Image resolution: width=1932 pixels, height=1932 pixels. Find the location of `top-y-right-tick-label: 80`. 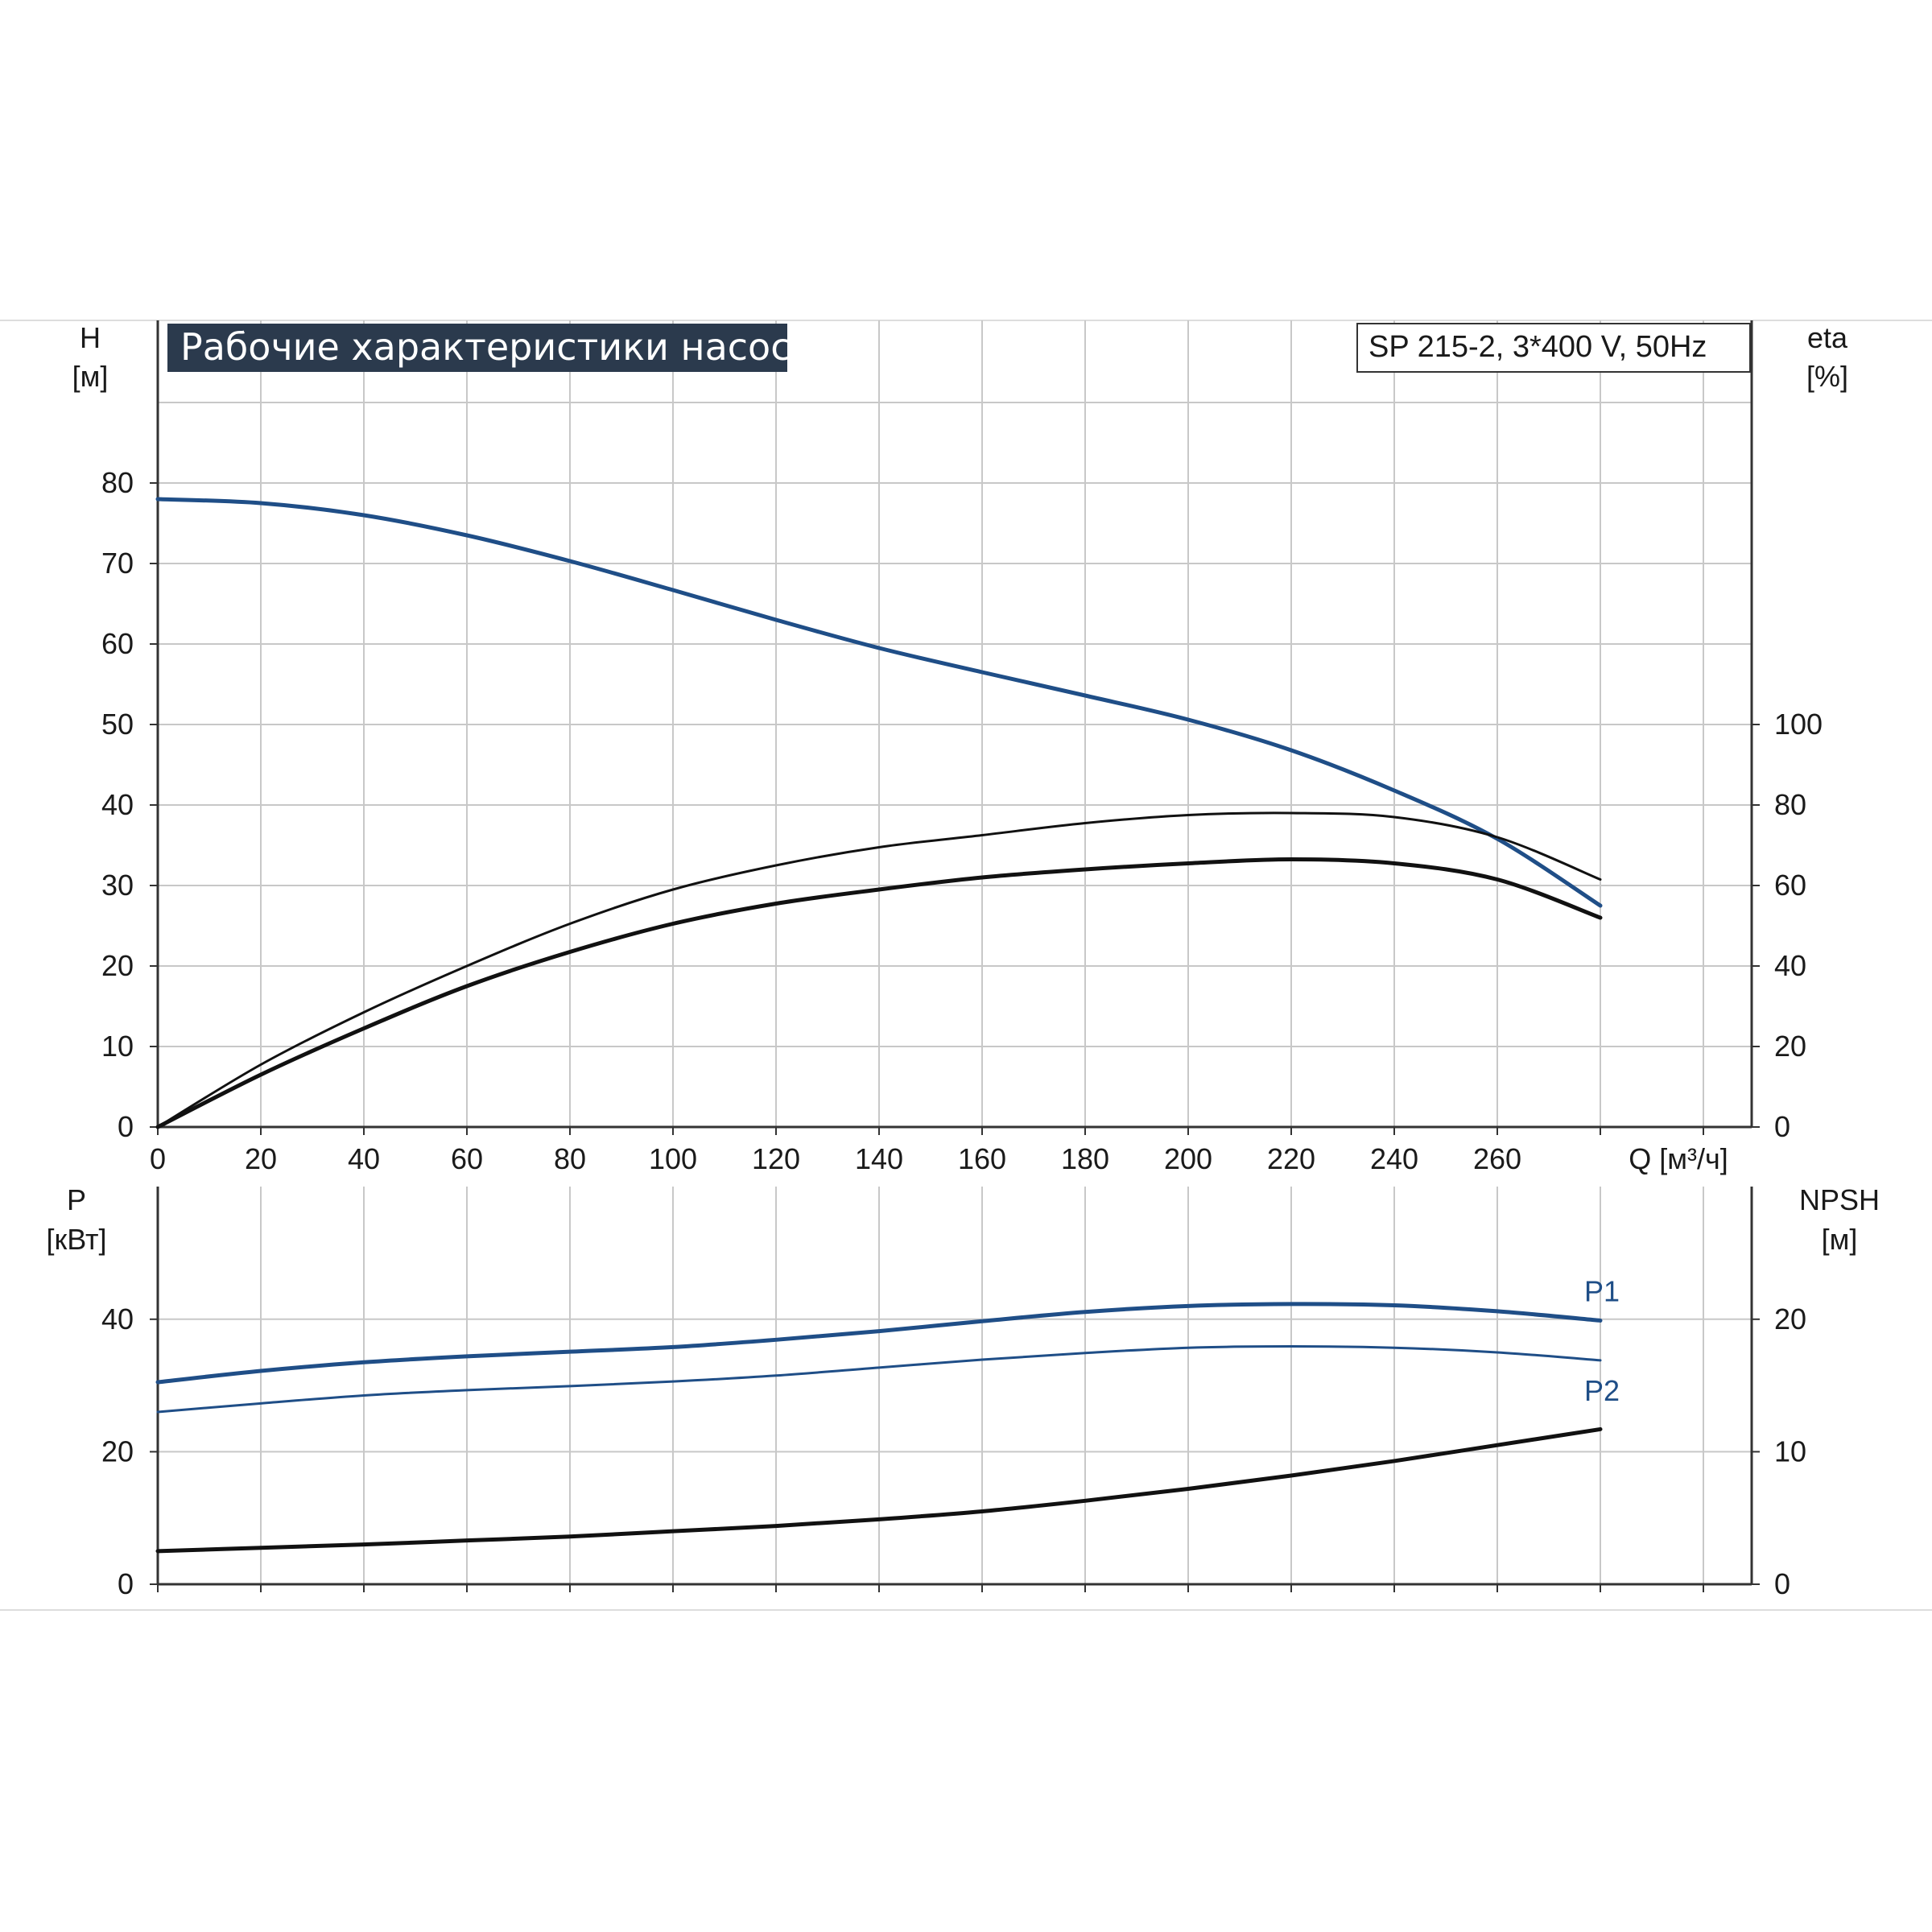

top-y-right-tick-label: 80 is located at coordinates (1790, 804).